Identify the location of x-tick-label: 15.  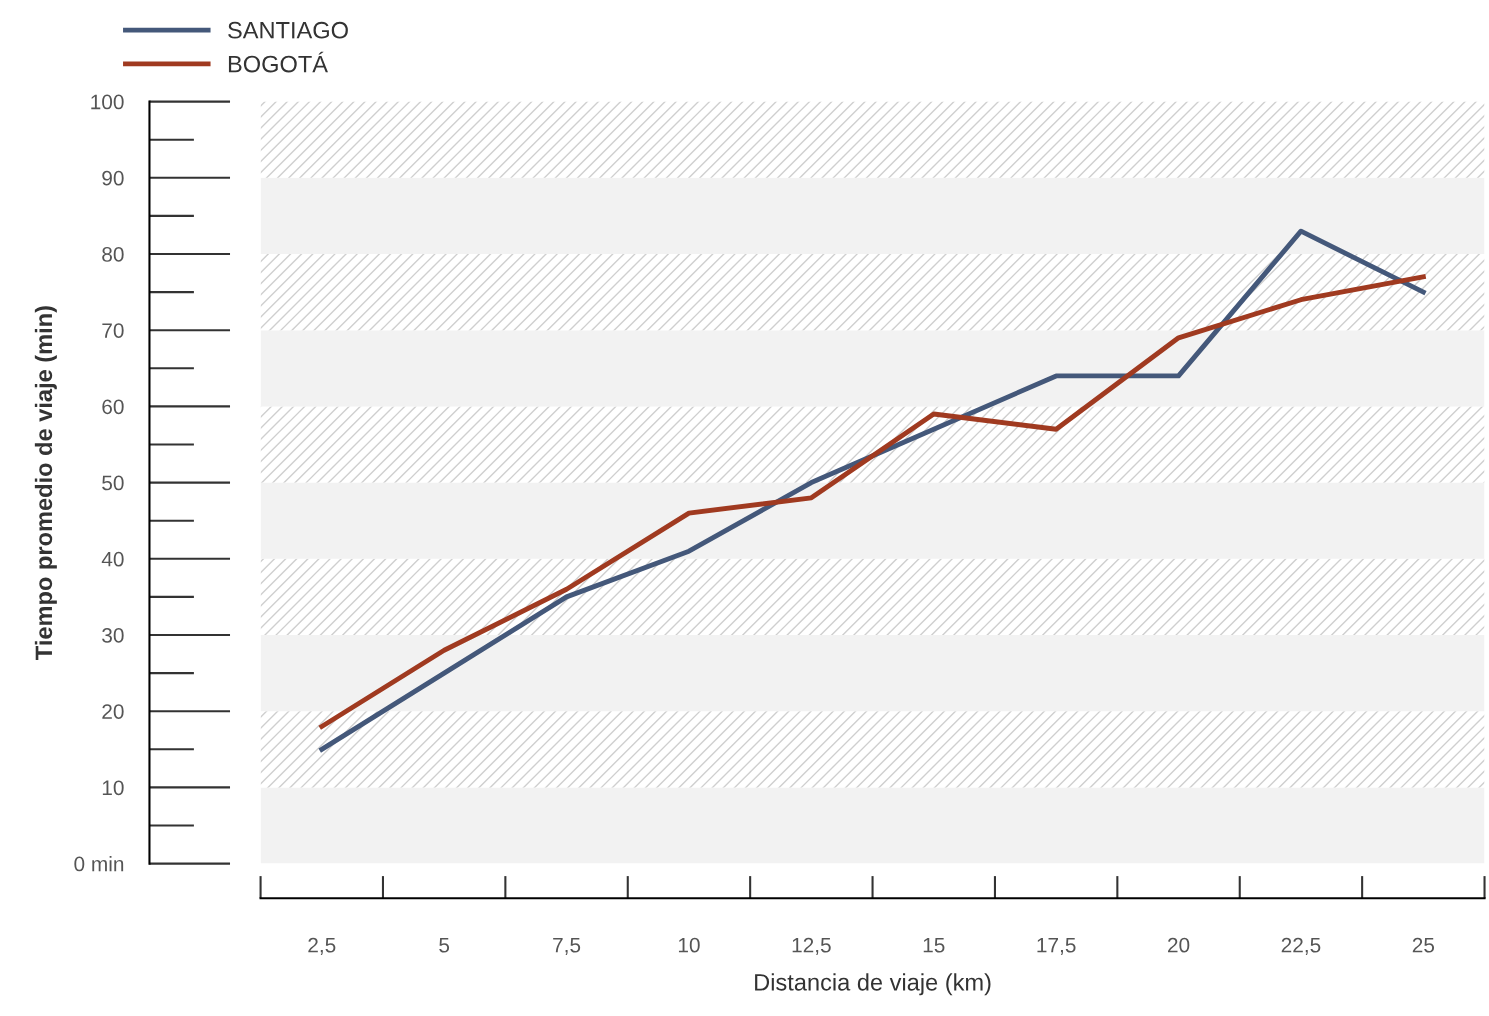
(934, 945).